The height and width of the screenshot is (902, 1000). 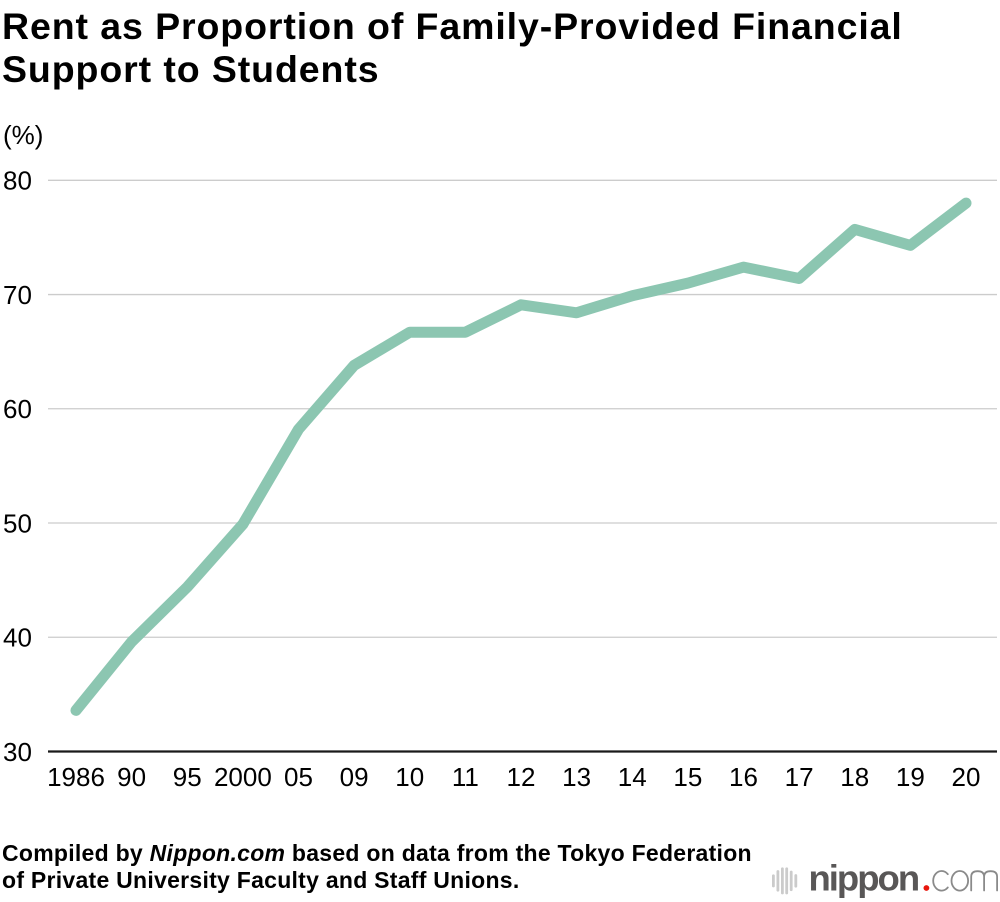 I want to click on y-axis-labels-group: 80 70 60 50 40 30, so click(x=17, y=466).